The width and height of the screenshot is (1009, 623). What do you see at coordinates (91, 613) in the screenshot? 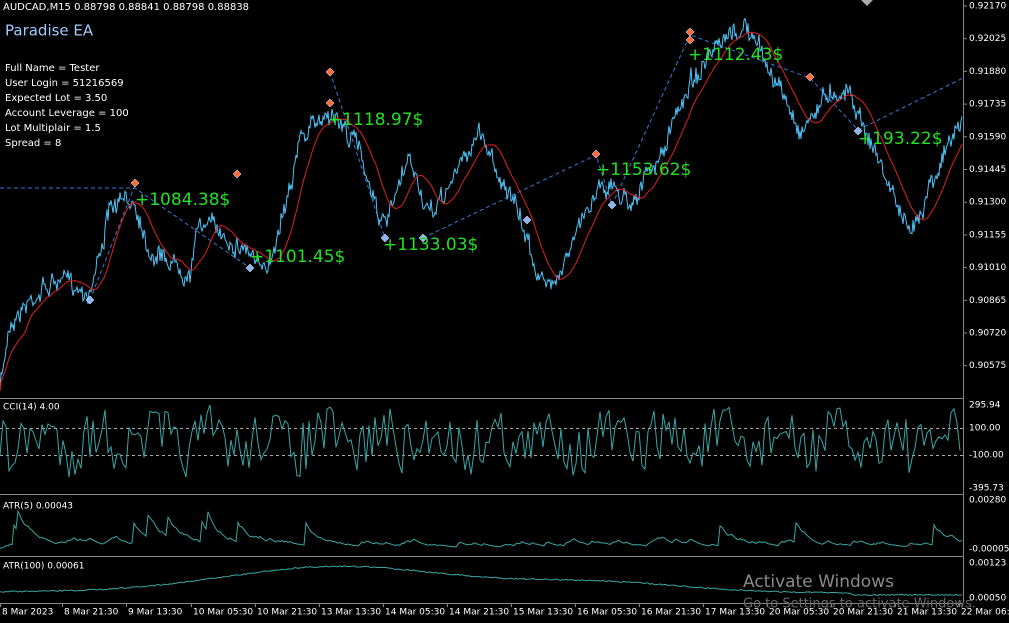
I see `time-label: 8 Mar 21:30` at bounding box center [91, 613].